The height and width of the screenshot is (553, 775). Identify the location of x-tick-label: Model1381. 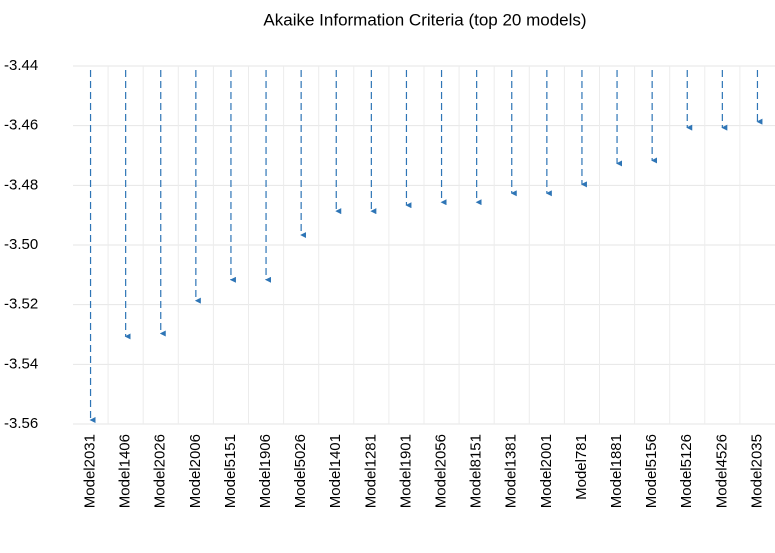
(511, 471).